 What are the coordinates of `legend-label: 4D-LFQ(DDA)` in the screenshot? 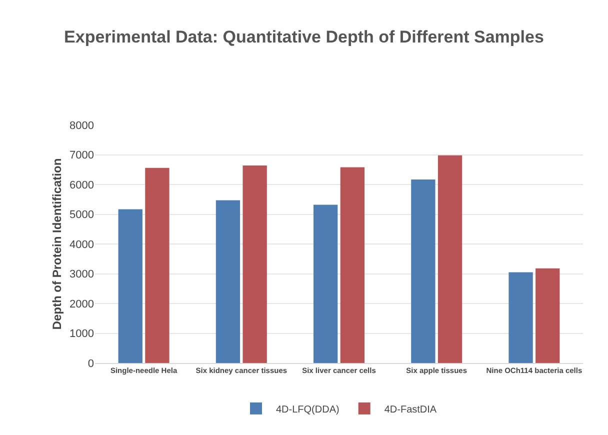 It's located at (308, 410).